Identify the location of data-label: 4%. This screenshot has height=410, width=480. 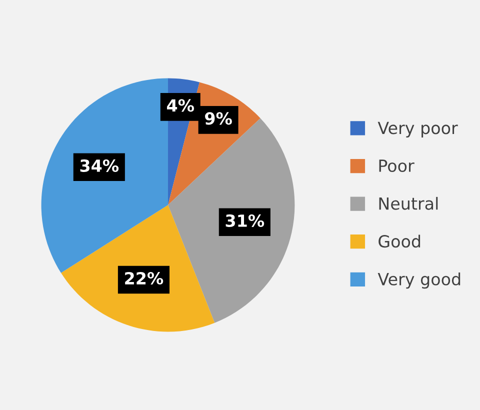
(180, 105).